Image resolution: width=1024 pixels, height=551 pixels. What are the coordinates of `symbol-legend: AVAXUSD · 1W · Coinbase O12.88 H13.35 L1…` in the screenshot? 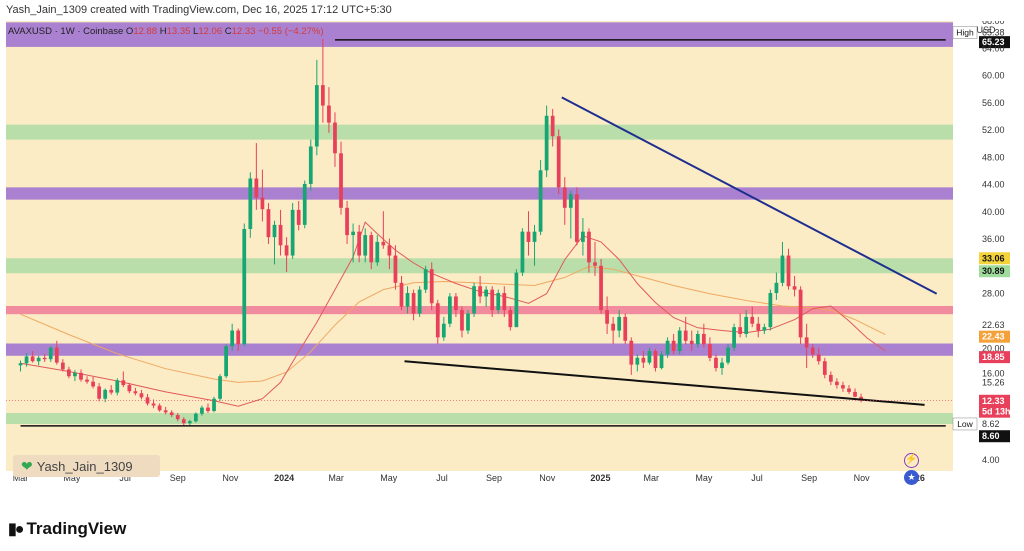 It's located at (166, 31).